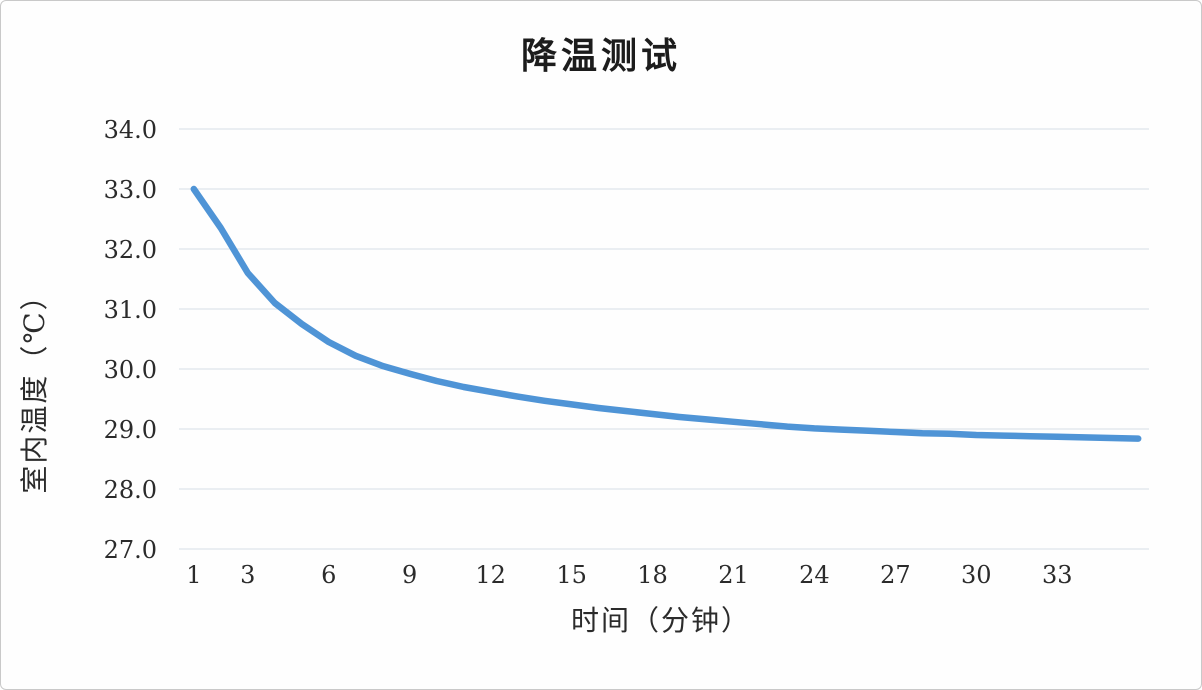 This screenshot has width=1202, height=690. Describe the element at coordinates (130, 250) in the screenshot. I see `y-tick-label: 32.0` at that location.